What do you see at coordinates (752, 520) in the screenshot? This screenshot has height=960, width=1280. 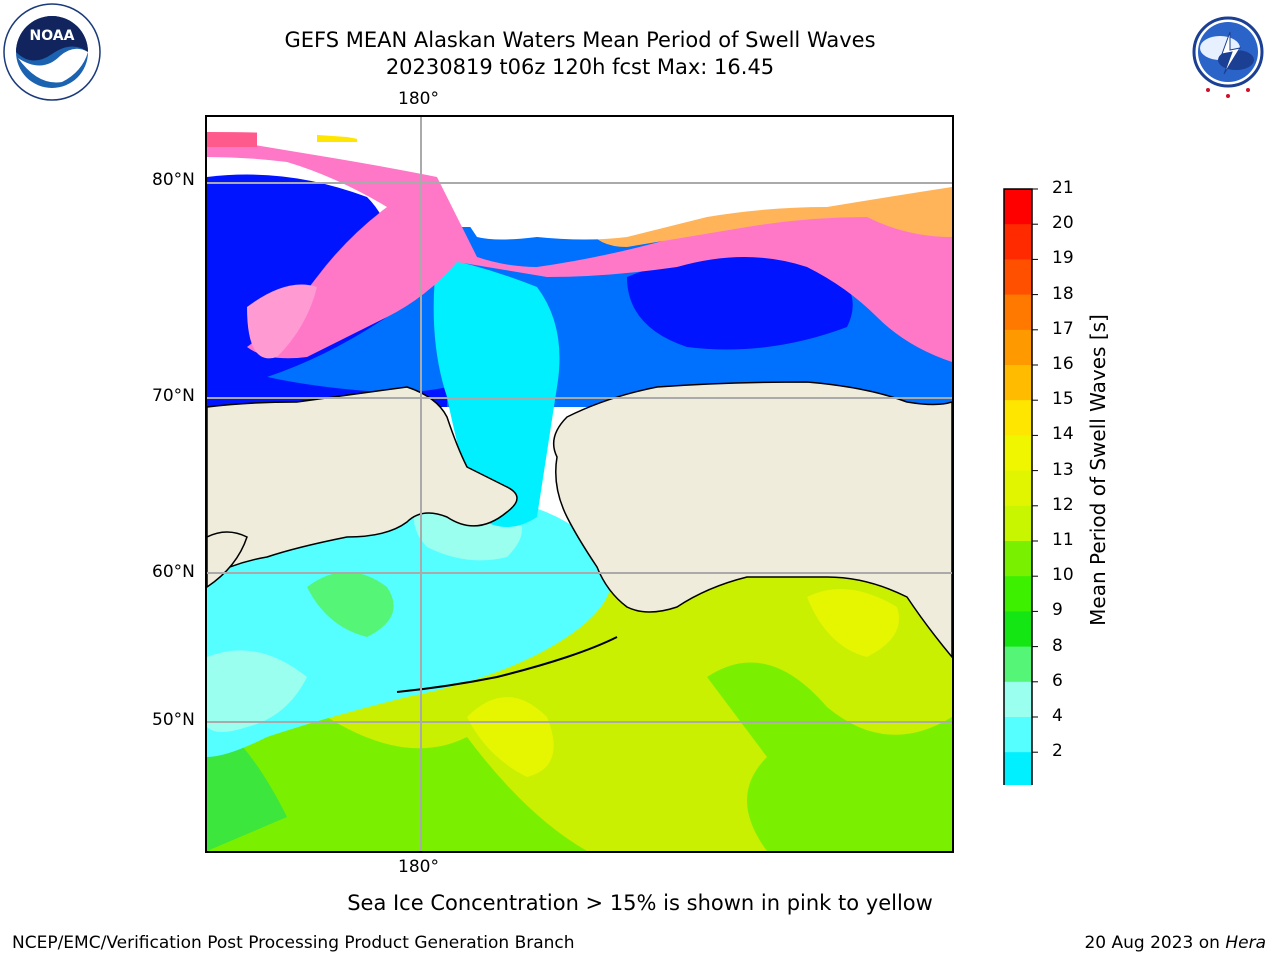 I see `alaska-land` at bounding box center [752, 520].